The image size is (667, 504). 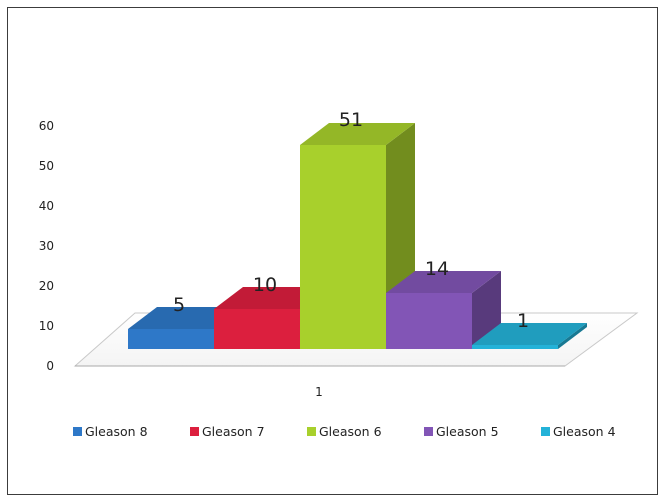 What do you see at coordinates (572, 336) in the screenshot?
I see `bar-side` at bounding box center [572, 336].